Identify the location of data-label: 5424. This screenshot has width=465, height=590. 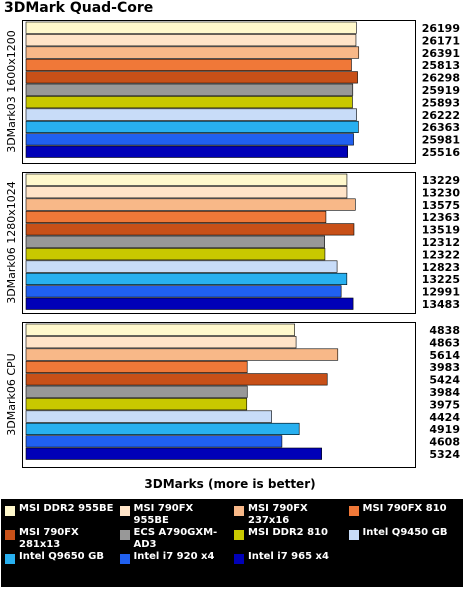
(444, 380).